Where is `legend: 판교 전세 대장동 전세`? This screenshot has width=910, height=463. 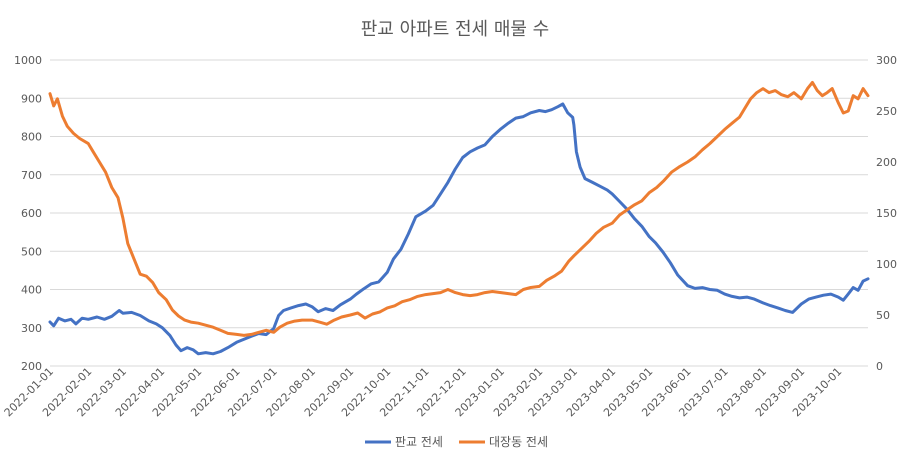 legend: 판교 전세 대장동 전세 is located at coordinates (456, 442).